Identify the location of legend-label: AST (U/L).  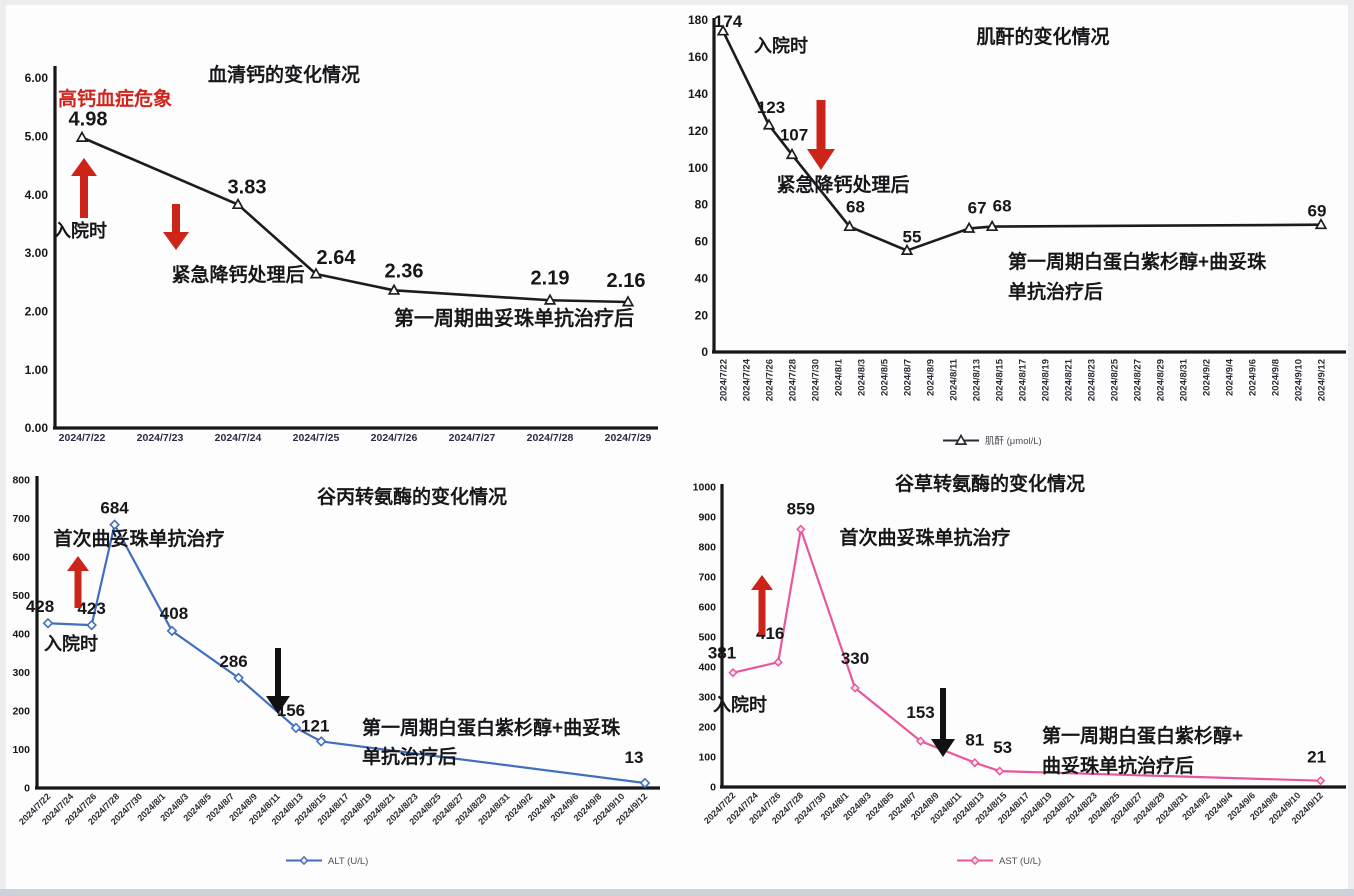
(1020, 861).